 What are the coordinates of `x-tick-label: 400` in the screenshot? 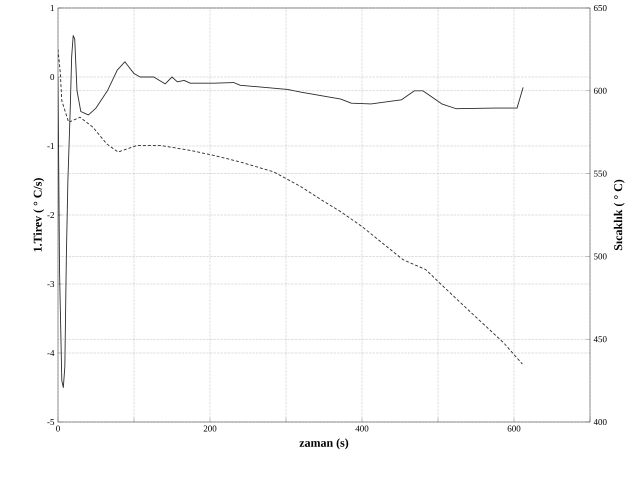 It's located at (361, 429).